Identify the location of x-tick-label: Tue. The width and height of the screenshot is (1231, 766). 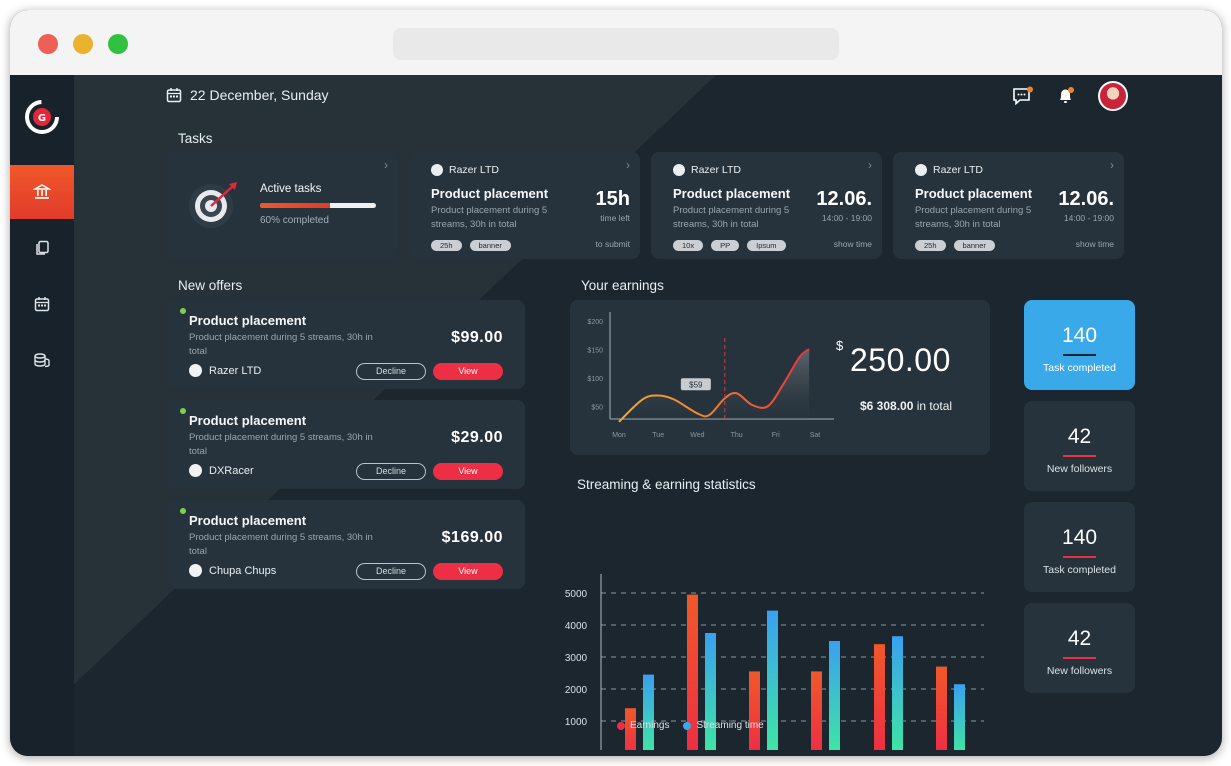
(658, 435).